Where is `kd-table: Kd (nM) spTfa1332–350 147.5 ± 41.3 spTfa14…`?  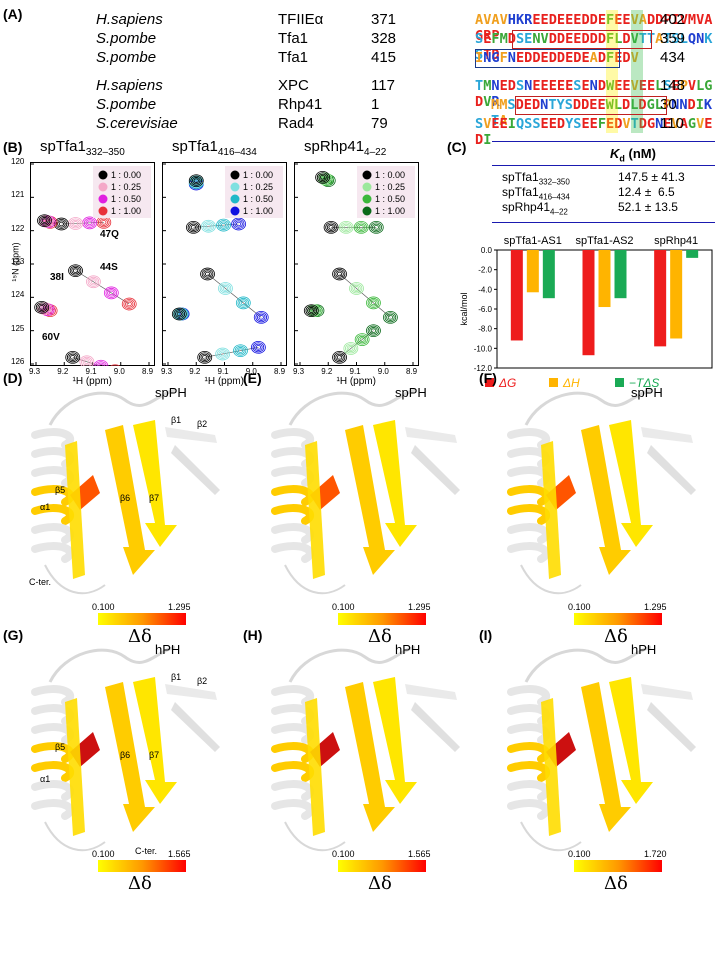 kd-table: Kd (nM) spTfa1332–350 147.5 ± 41.3 spTfa14… is located at coordinates (603, 182).